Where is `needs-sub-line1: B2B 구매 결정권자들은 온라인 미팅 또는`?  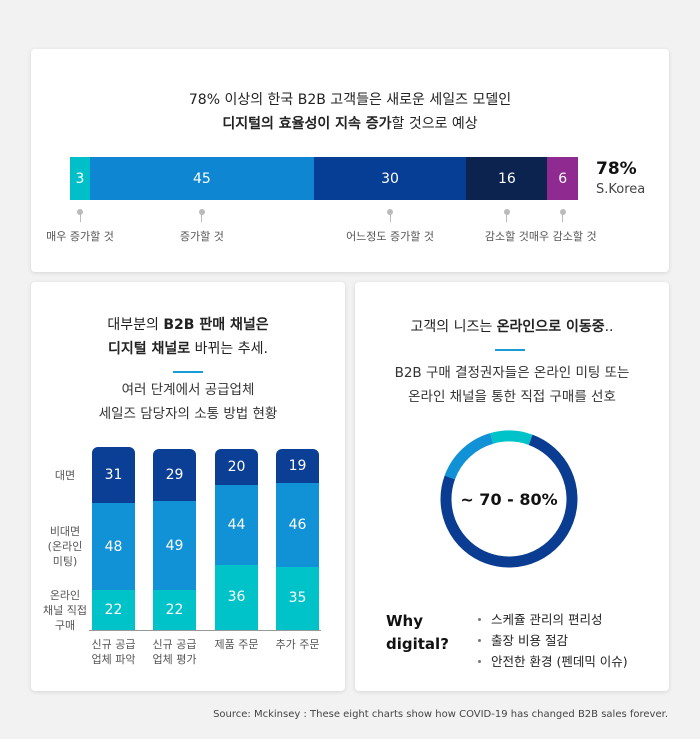
needs-sub-line1: B2B 구매 결정권자들은 온라인 미팅 또는 is located at coordinates (512, 373).